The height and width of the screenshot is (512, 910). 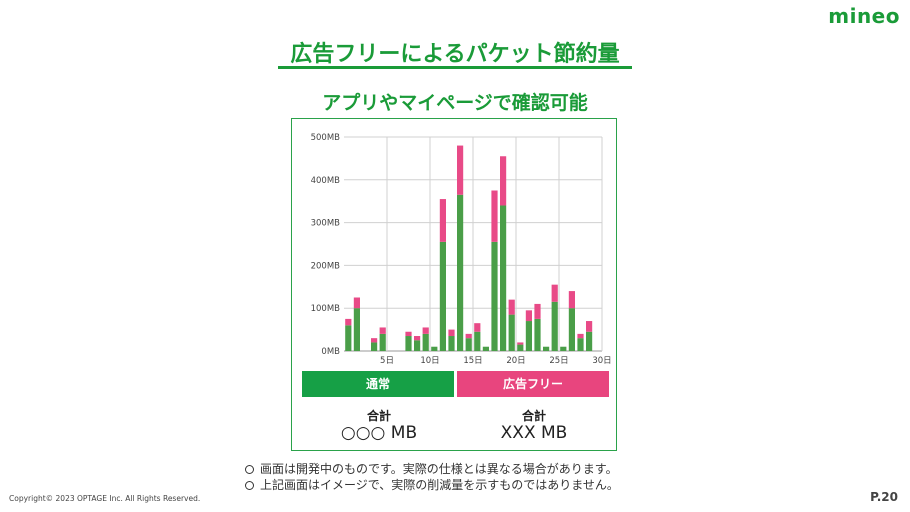 What do you see at coordinates (326, 266) in the screenshot?
I see `y-tick-label: 200MB` at bounding box center [326, 266].